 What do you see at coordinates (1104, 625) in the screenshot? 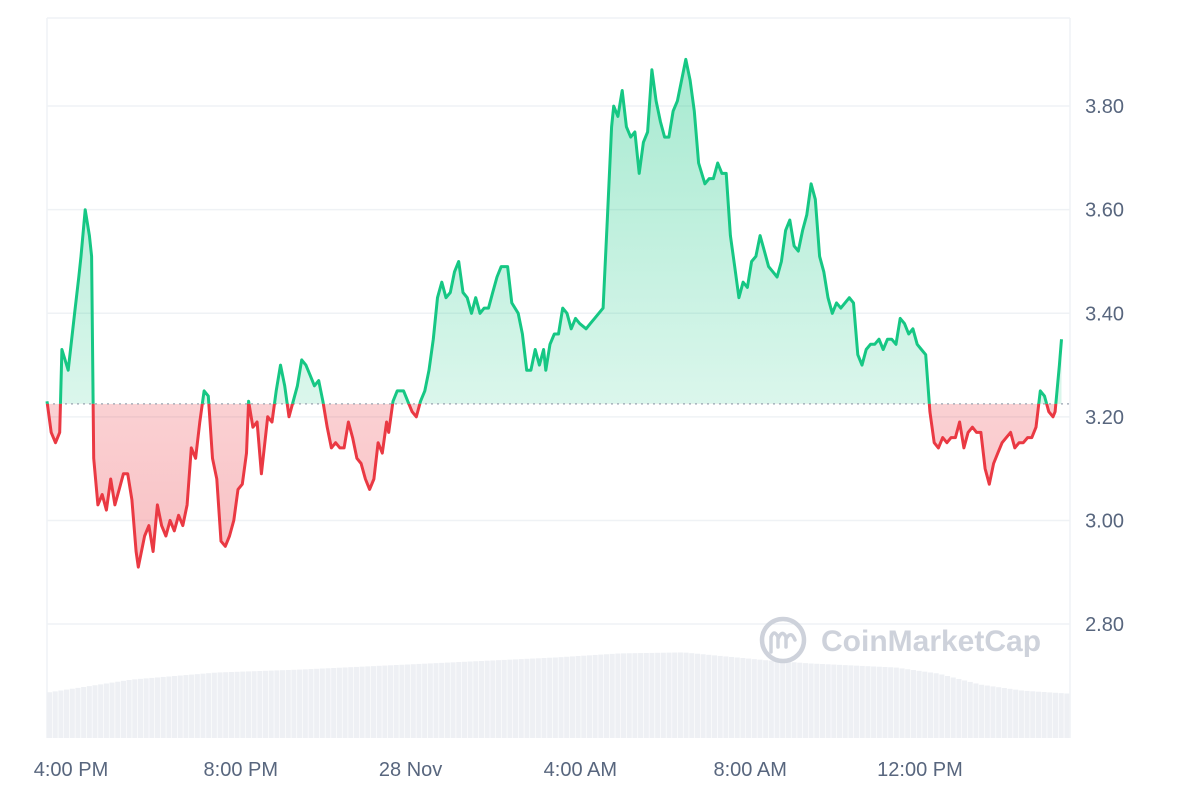
I see `y-tick-label: 2.80` at bounding box center [1104, 625].